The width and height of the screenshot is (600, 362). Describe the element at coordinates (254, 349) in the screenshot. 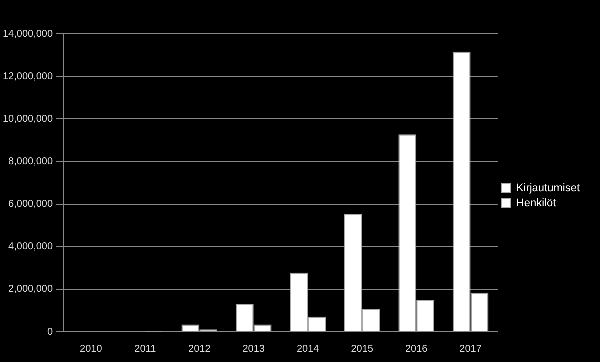

I see `x-tick-label: 2013` at that location.